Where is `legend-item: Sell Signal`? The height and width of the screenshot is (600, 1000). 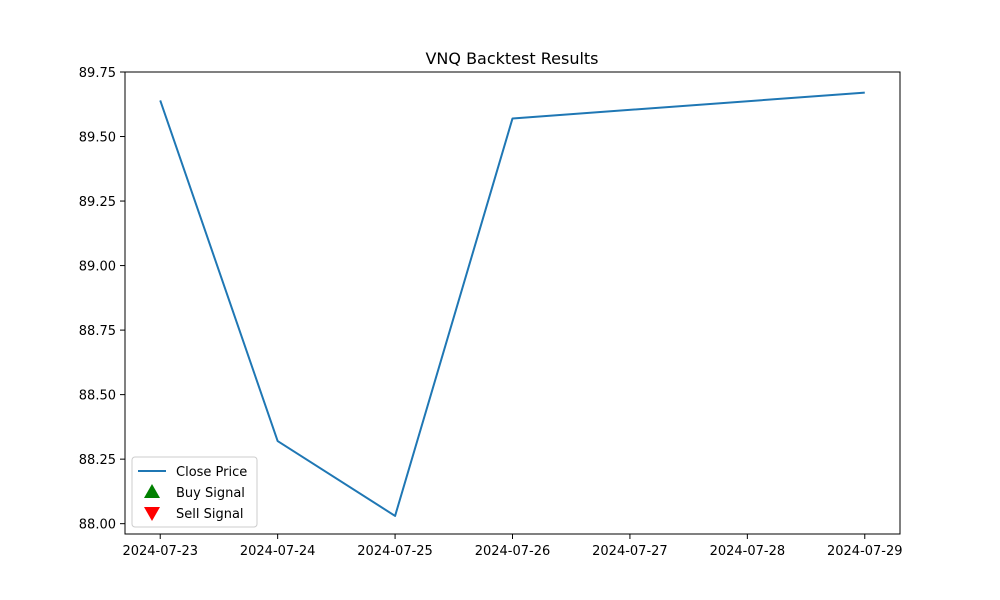 legend-item: Sell Signal is located at coordinates (194, 514).